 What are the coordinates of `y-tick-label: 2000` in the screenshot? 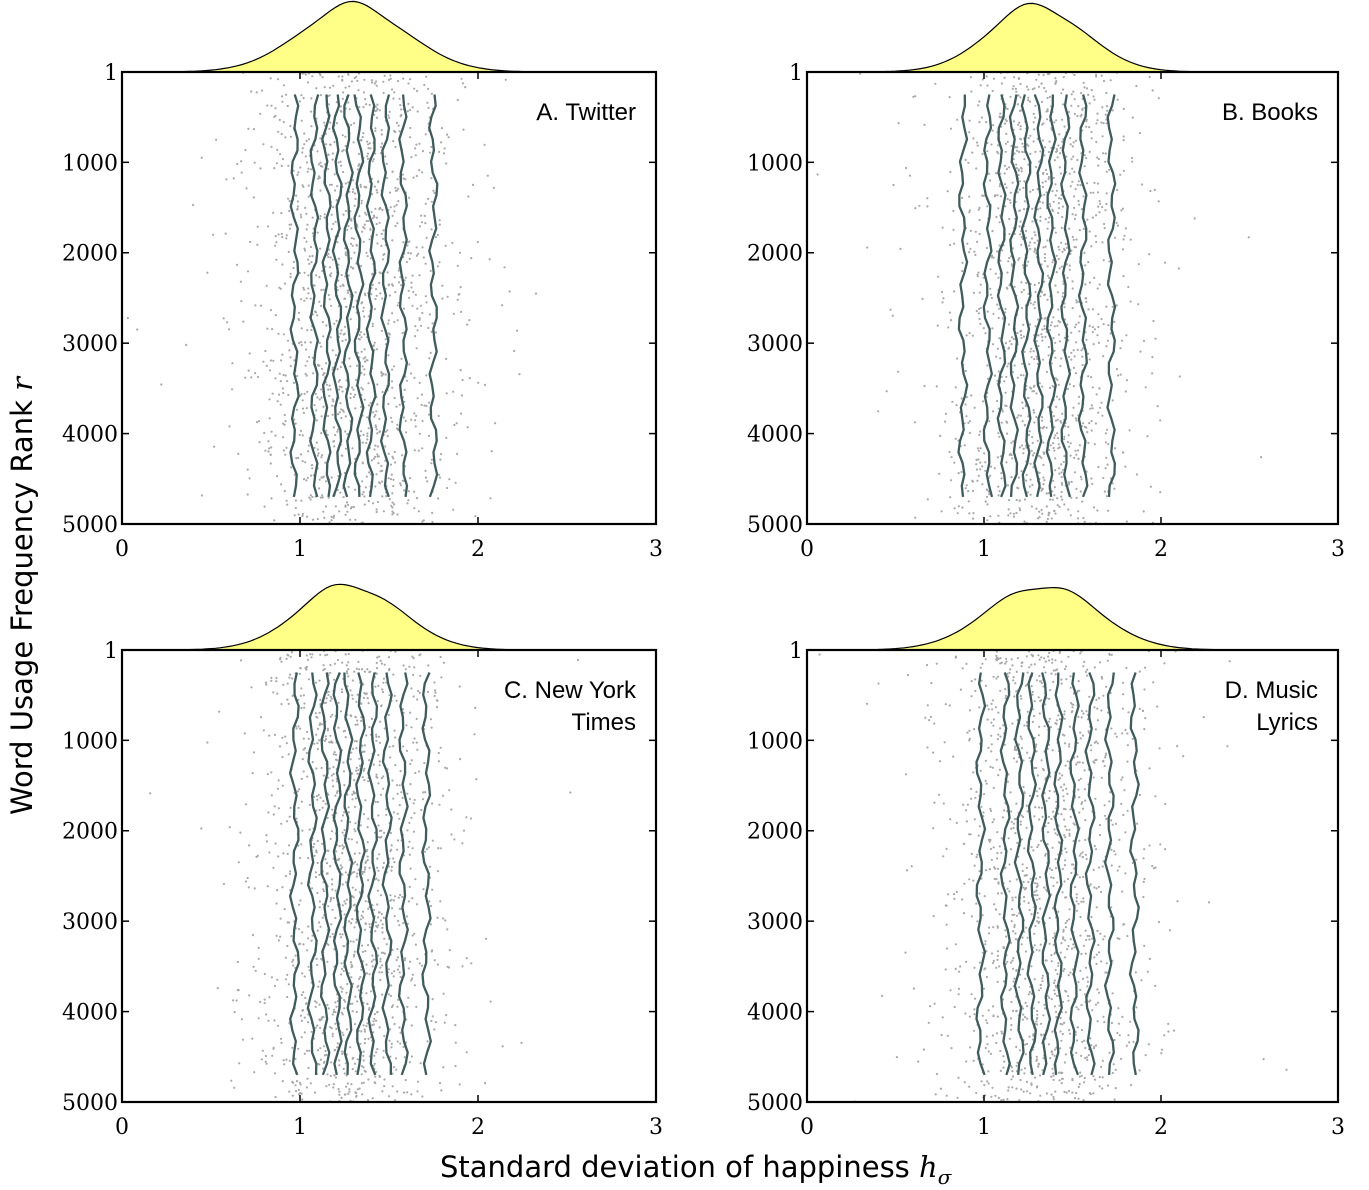 It's located at (90, 832).